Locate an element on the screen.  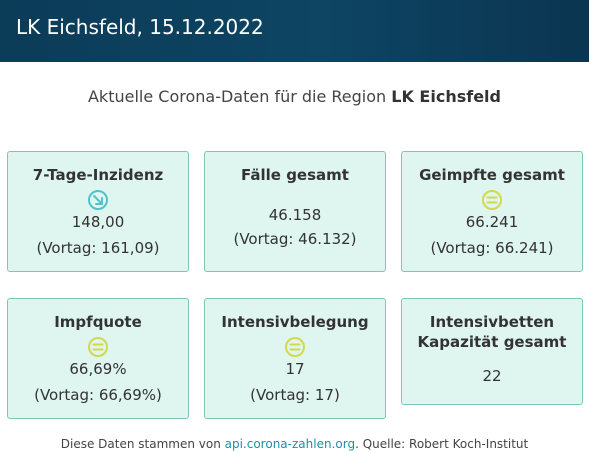
card-value: 66,69% is located at coordinates (98, 369).